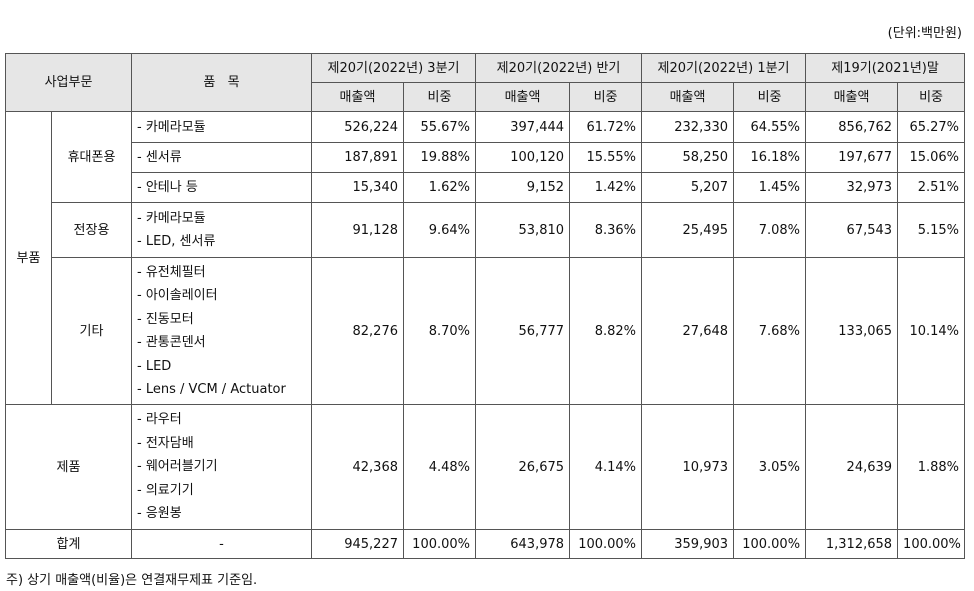 Image resolution: width=974 pixels, height=591 pixels. What do you see at coordinates (171, 342) in the screenshot?
I see `item-label: - 관통콘덴서` at bounding box center [171, 342].